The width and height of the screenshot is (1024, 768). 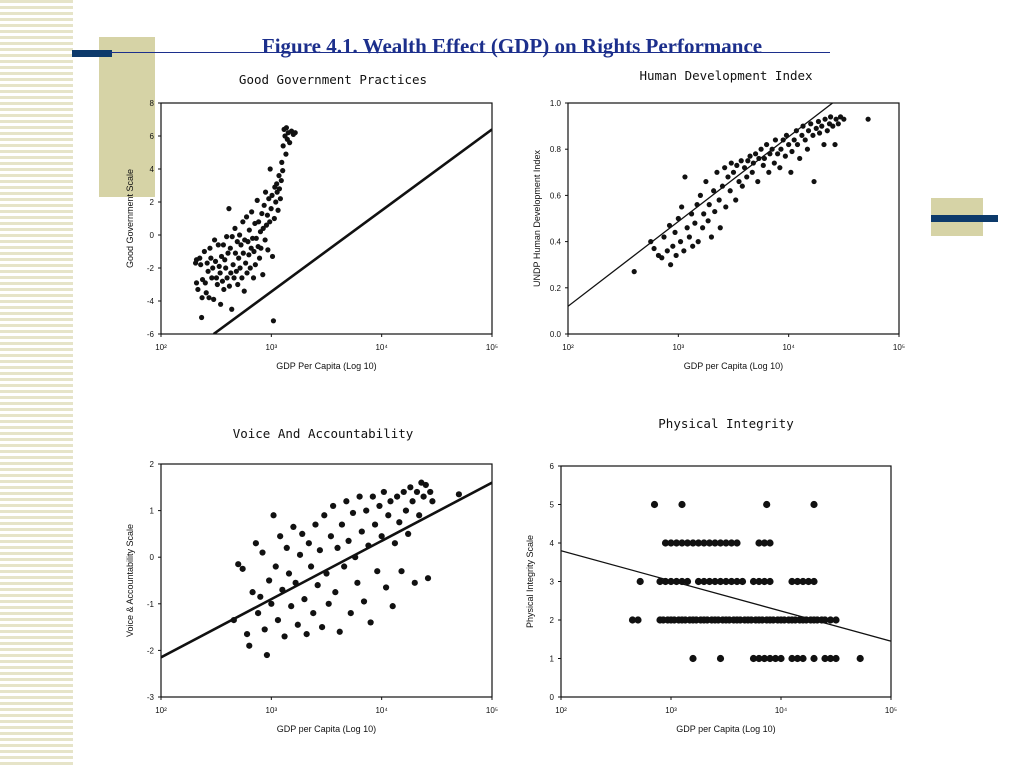 What do you see at coordinates (556, 242) in the screenshot?
I see `y-tick-label: 0.4` at bounding box center [556, 242].